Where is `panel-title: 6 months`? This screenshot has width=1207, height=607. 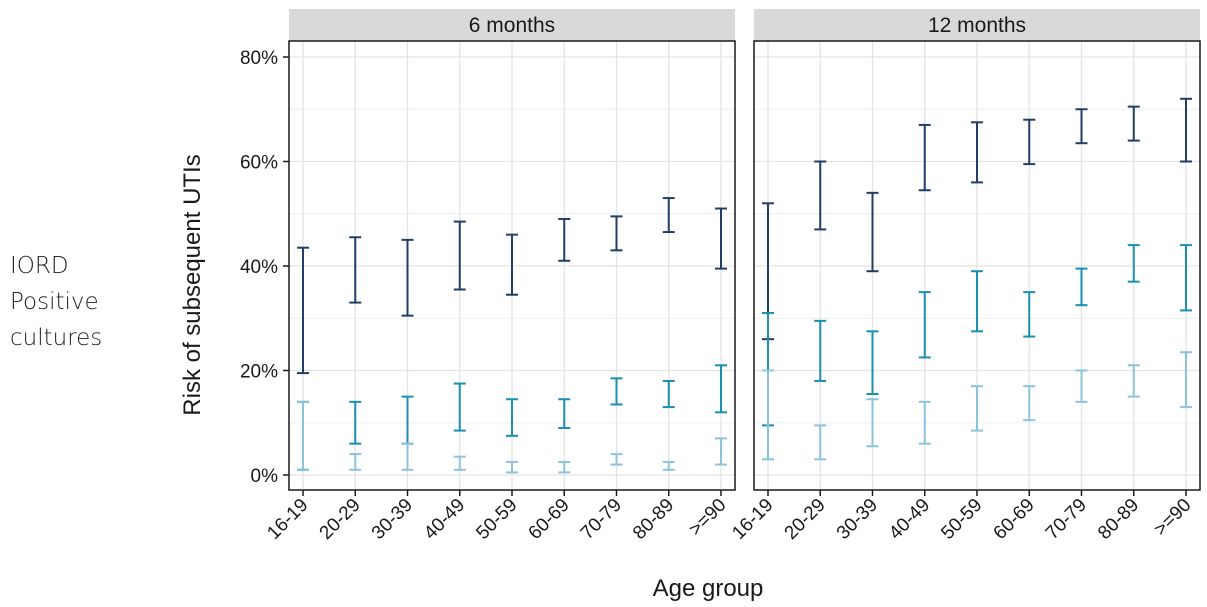 panel-title: 6 months is located at coordinates (512, 25).